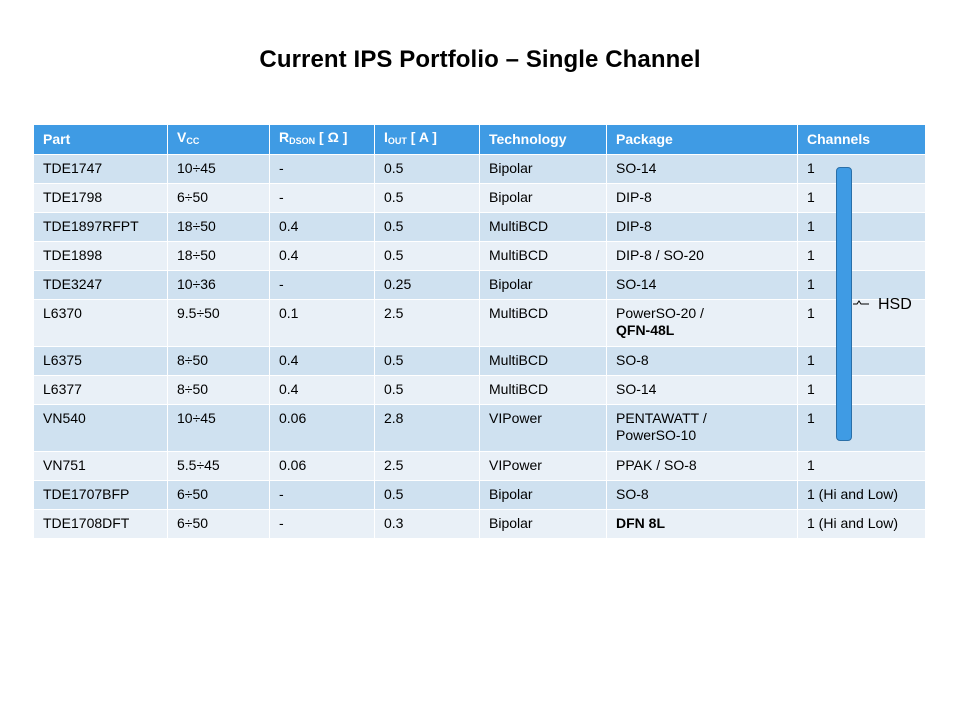  I want to click on cell-package-line2: PowerSO-10, so click(656, 435).